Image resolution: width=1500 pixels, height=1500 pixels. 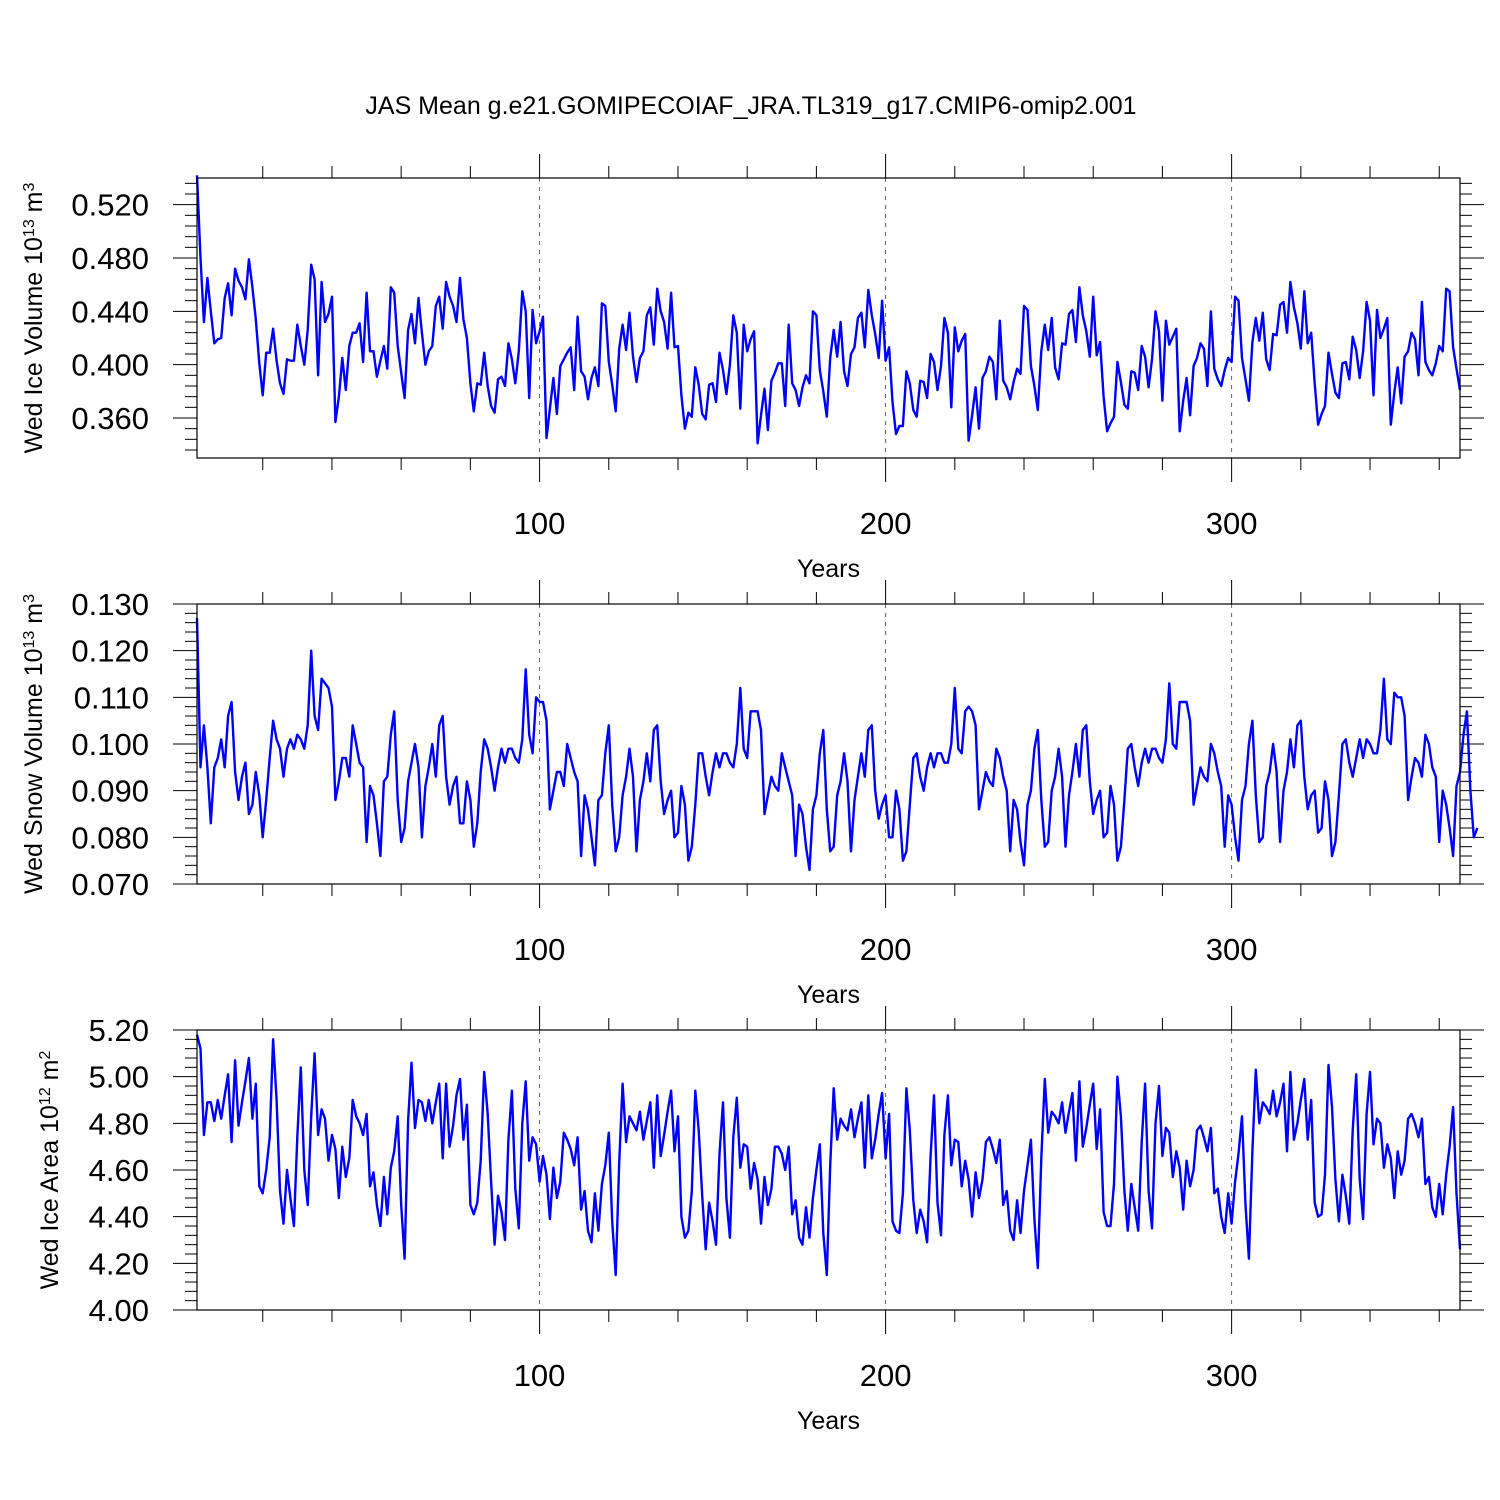 What do you see at coordinates (828, 569) in the screenshot?
I see `ice-volume-x-axis-title: Years` at bounding box center [828, 569].